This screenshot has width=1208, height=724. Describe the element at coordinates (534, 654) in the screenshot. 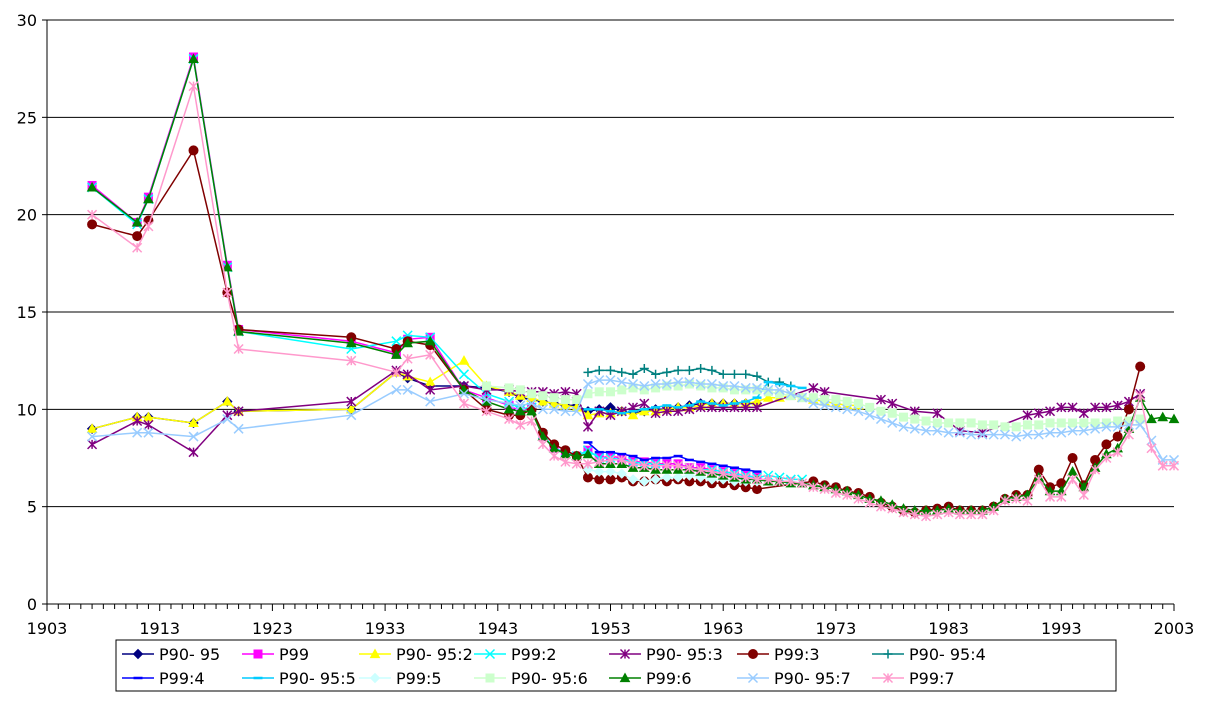

I see `legend-label: P99:2` at that location.